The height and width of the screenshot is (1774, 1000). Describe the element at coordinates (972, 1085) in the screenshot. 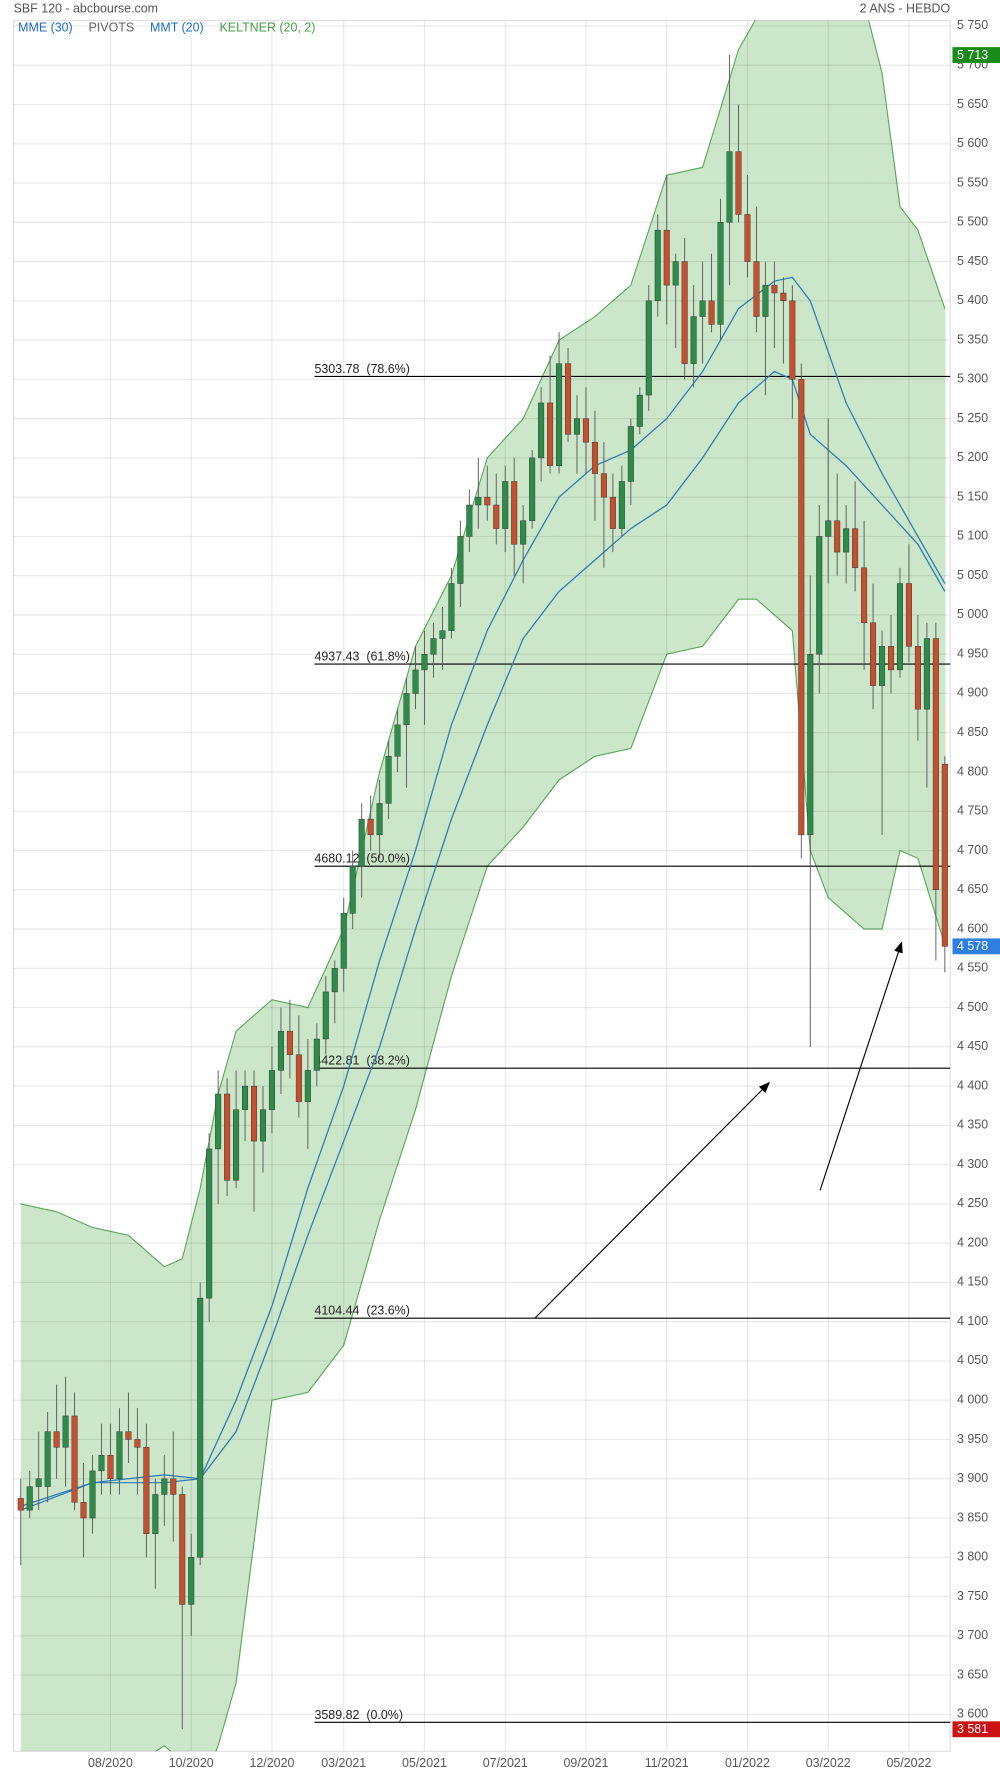

I see `y-tick-label: 4 400` at that location.